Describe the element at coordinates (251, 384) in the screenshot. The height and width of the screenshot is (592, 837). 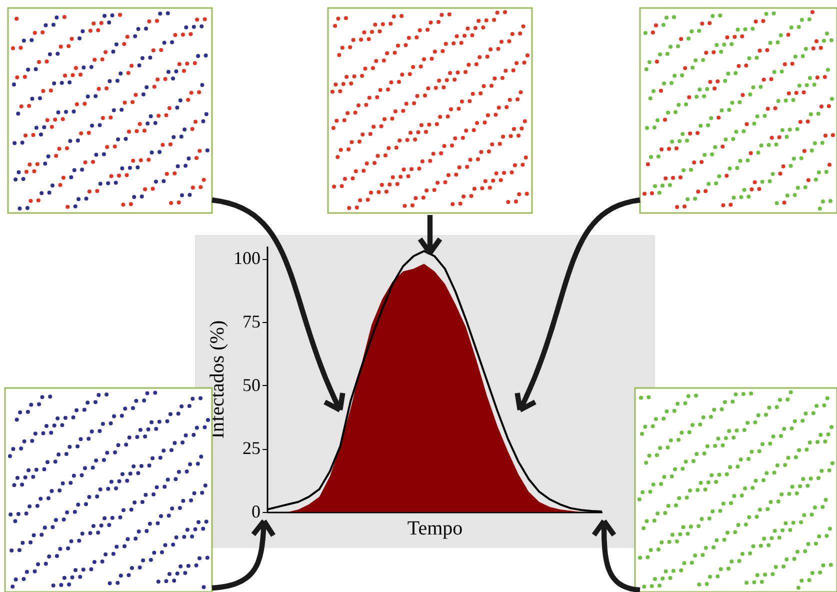
I see `y-tick-label: 50` at that location.